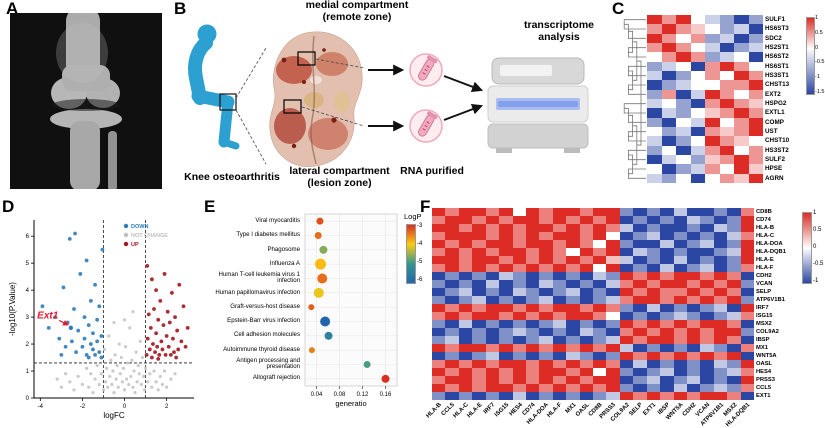 Image resolution: width=825 pixels, height=428 pixels. What do you see at coordinates (807, 248) in the screenshot?
I see `colorbar-f` at bounding box center [807, 248].